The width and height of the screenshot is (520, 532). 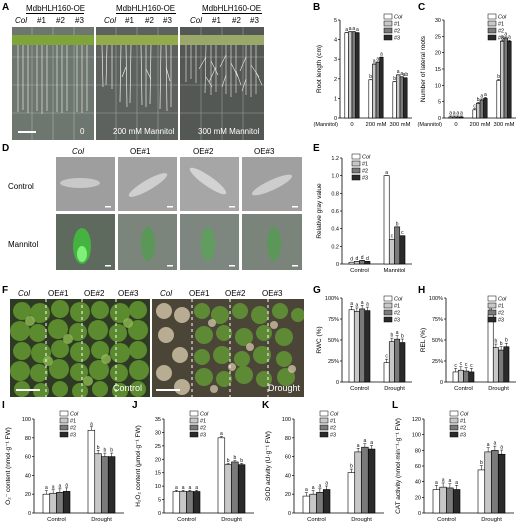 What do you see at coordinates (454, 117) in the screenshot?
I see `bar-c-0-s1` at bounding box center [454, 117].